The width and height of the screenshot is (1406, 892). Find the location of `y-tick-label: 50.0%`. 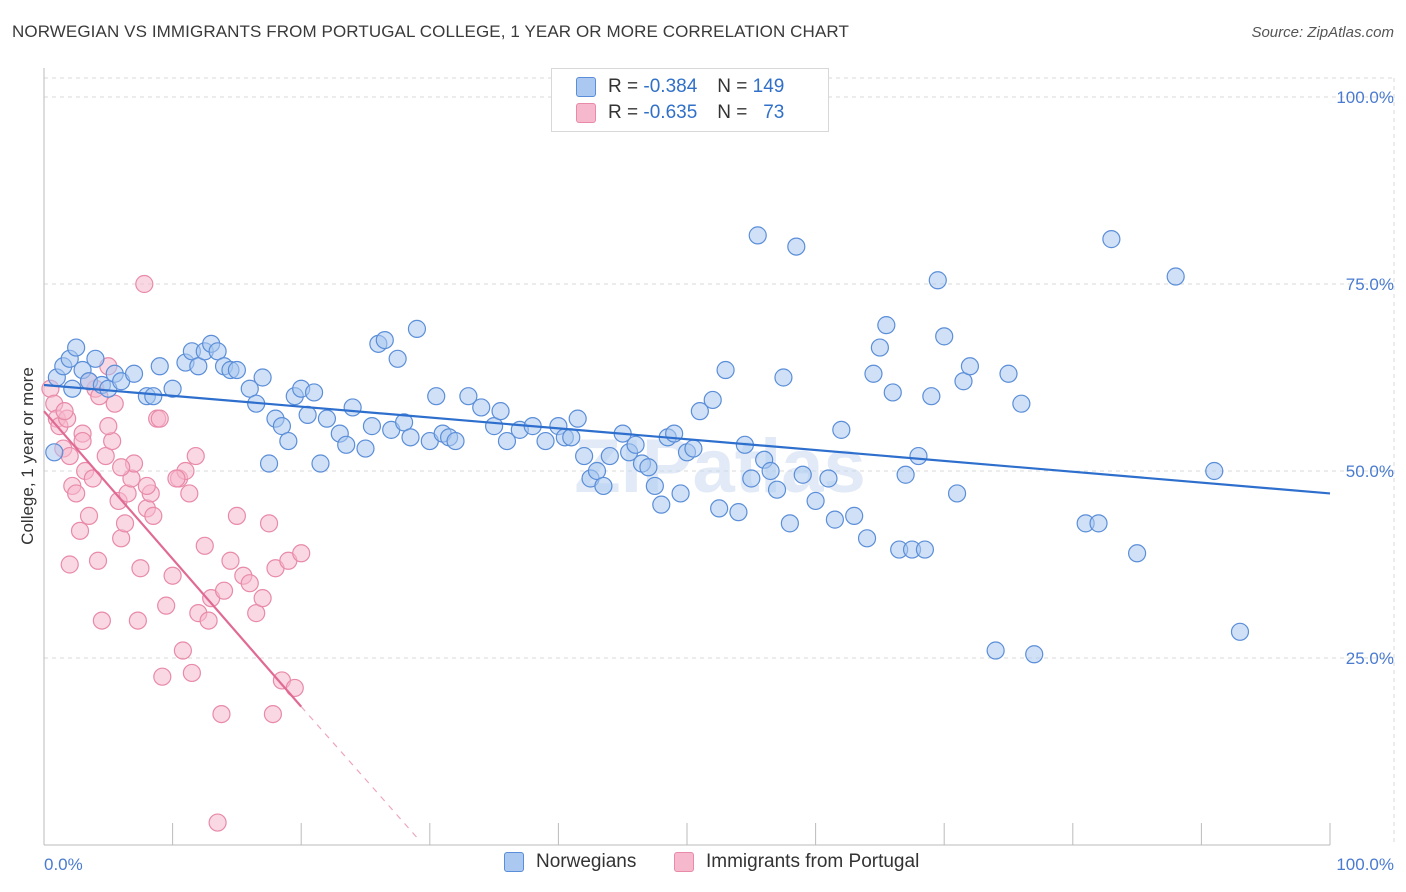

y-tick-label: 50.0% is located at coordinates (1370, 471).